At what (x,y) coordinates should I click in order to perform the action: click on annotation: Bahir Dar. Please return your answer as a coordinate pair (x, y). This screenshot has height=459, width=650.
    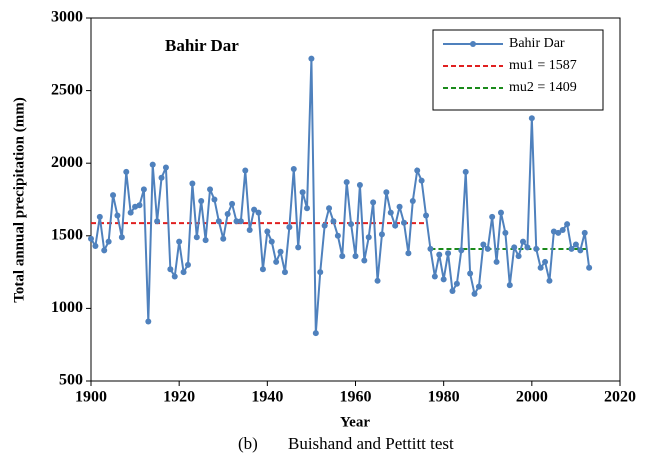
    Looking at the image, I should click on (202, 45).